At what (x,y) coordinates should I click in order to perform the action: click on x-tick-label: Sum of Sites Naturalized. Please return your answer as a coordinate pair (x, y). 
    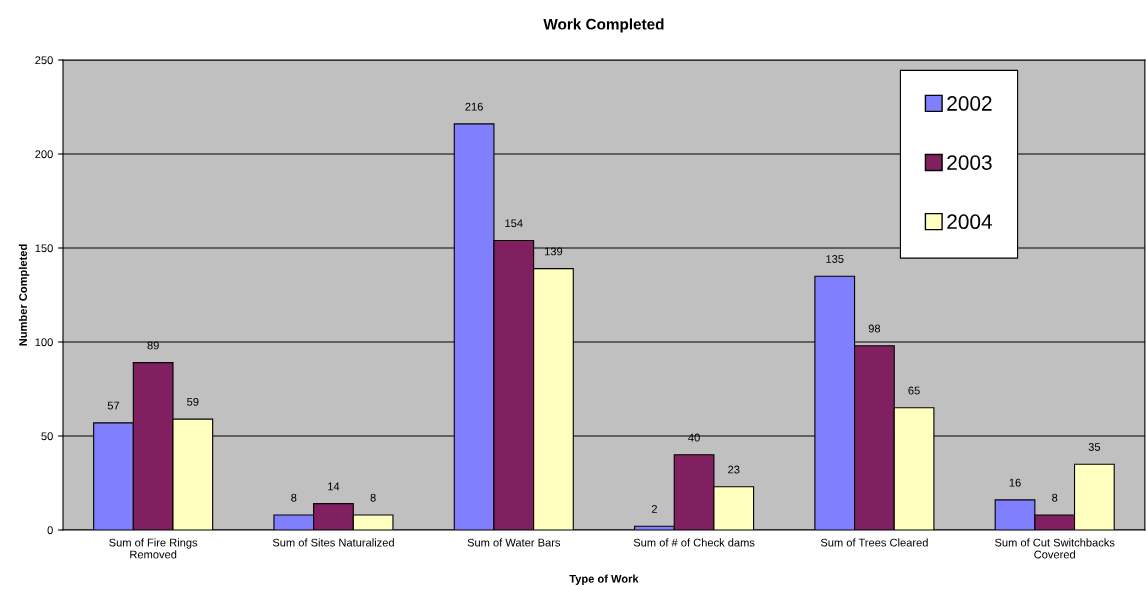
    Looking at the image, I should click on (333, 542).